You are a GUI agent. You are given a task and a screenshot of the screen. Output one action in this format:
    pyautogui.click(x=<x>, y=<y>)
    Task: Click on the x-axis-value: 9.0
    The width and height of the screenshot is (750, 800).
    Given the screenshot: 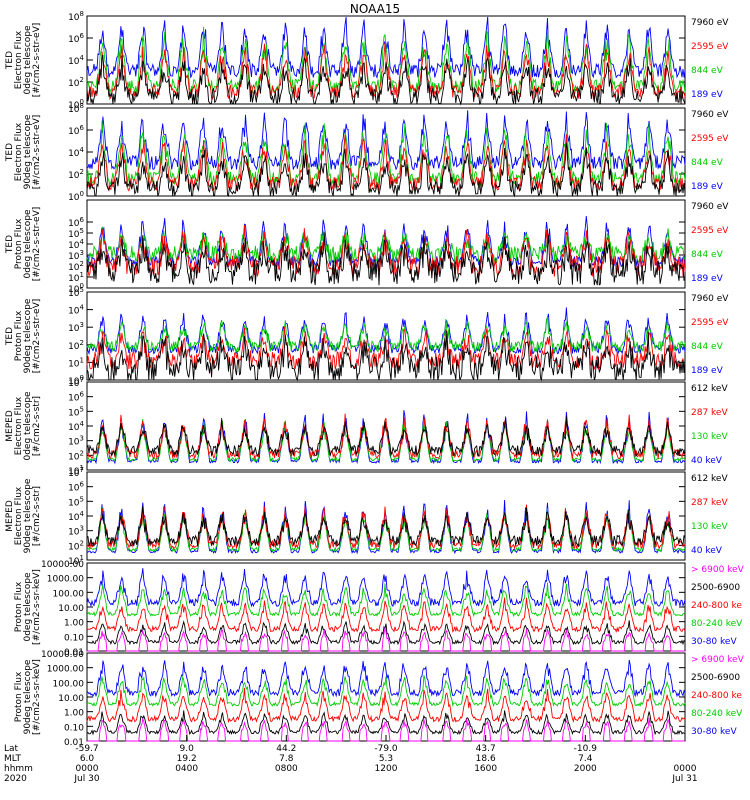 What is the action you would take?
    pyautogui.click(x=187, y=749)
    